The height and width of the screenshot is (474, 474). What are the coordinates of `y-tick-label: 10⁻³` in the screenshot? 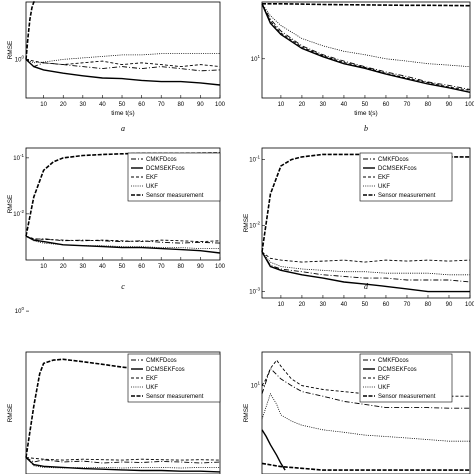 It's located at (254, 291).